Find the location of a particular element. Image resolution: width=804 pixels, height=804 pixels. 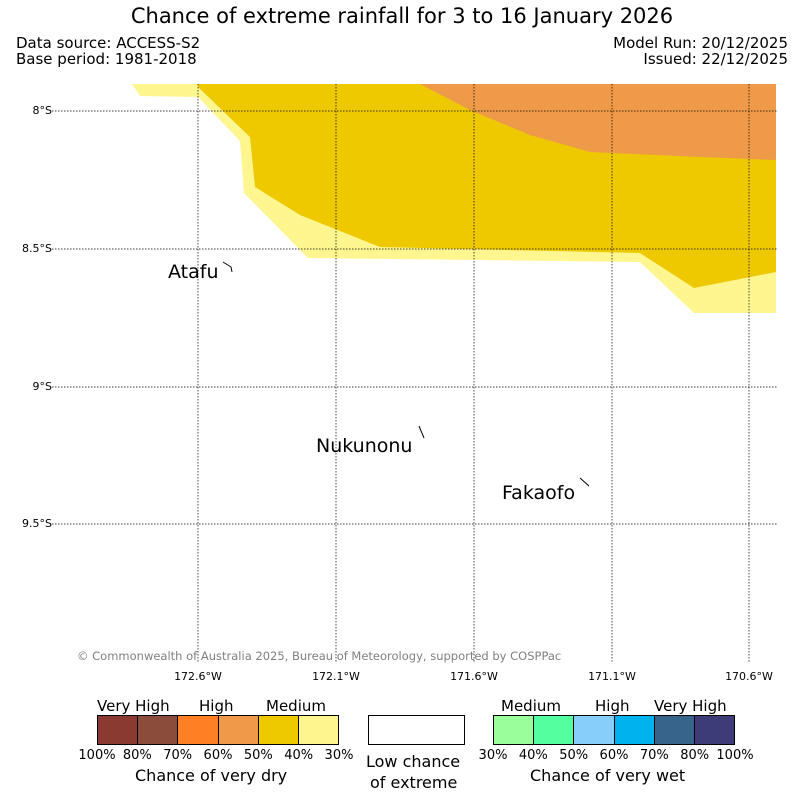

wet-tick-label: 100% is located at coordinates (735, 755).